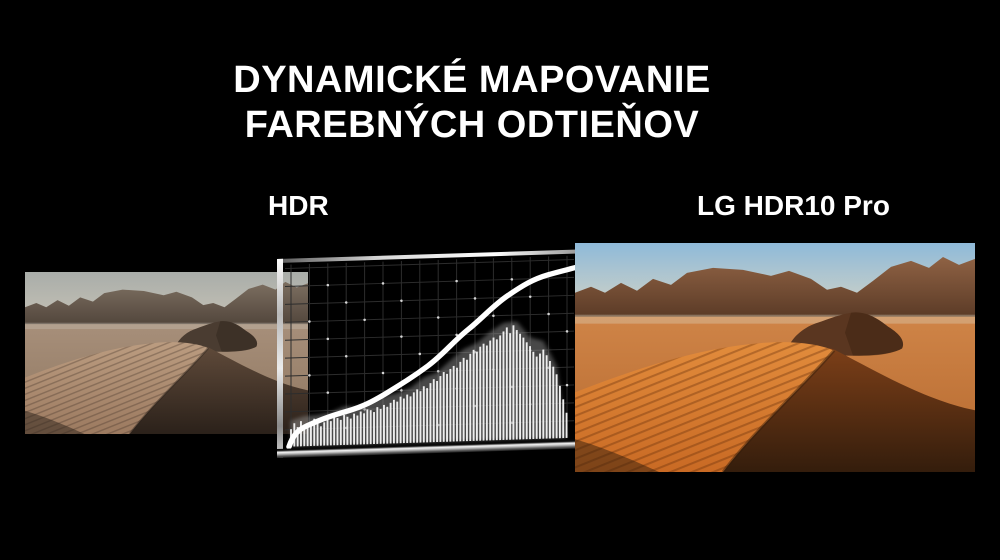 The height and width of the screenshot is (560, 1000). What do you see at coordinates (472, 103) in the screenshot?
I see `section-title: DYNAMICKÉ MAPOVANIE FAREBNÝCH ODTIEŇOV` at bounding box center [472, 103].